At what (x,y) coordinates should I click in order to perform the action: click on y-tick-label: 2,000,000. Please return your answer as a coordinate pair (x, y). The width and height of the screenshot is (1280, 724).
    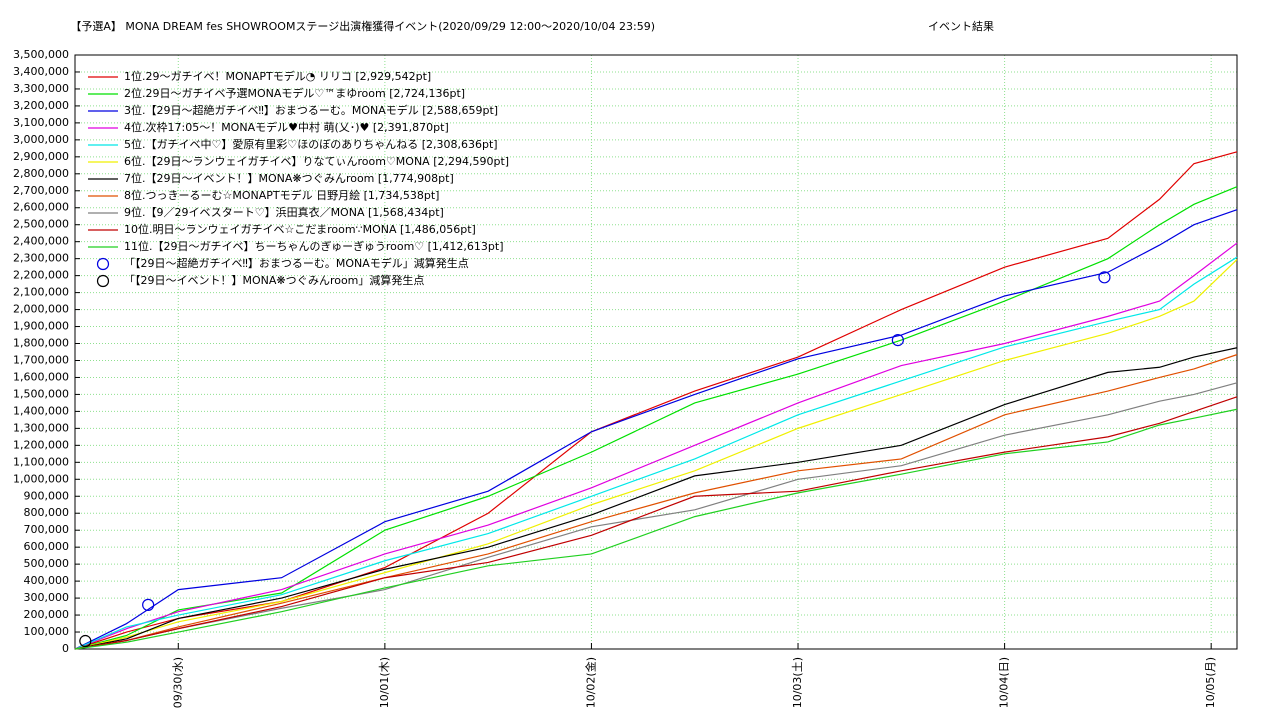
    Looking at the image, I should click on (41, 309).